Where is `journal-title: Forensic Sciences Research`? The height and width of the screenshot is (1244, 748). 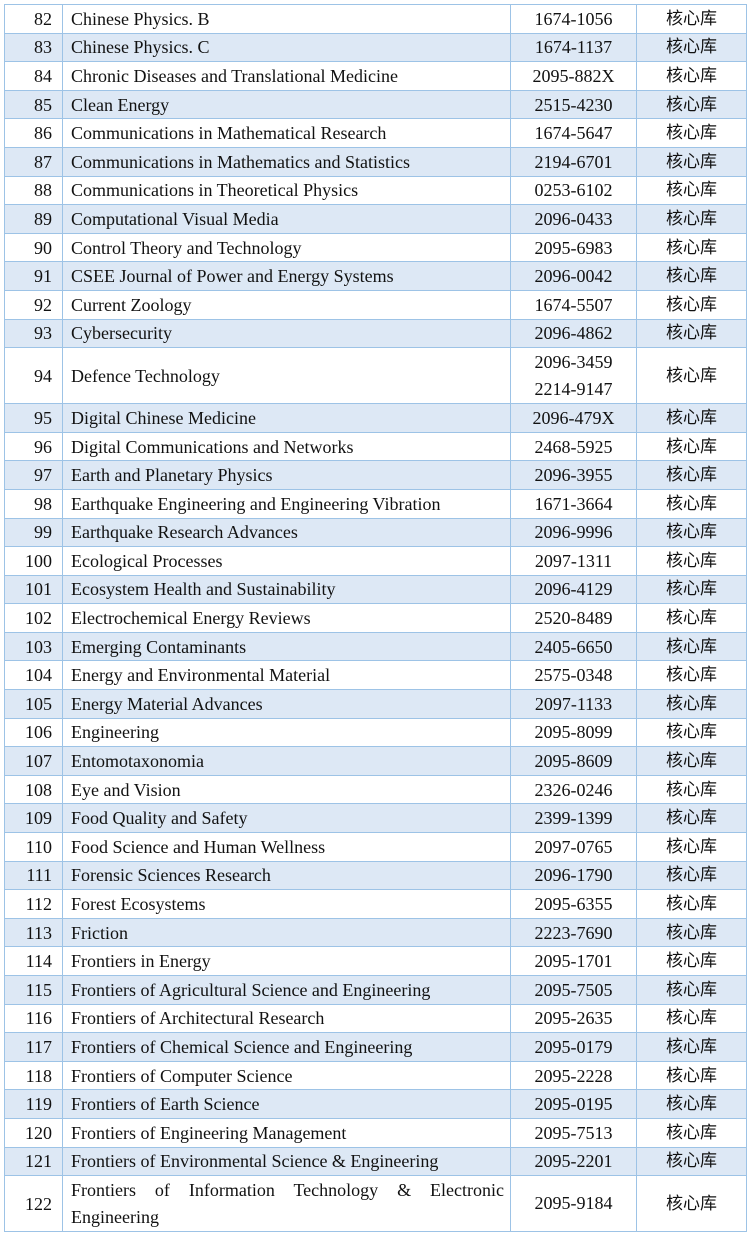 journal-title: Forensic Sciences Research is located at coordinates (286, 875).